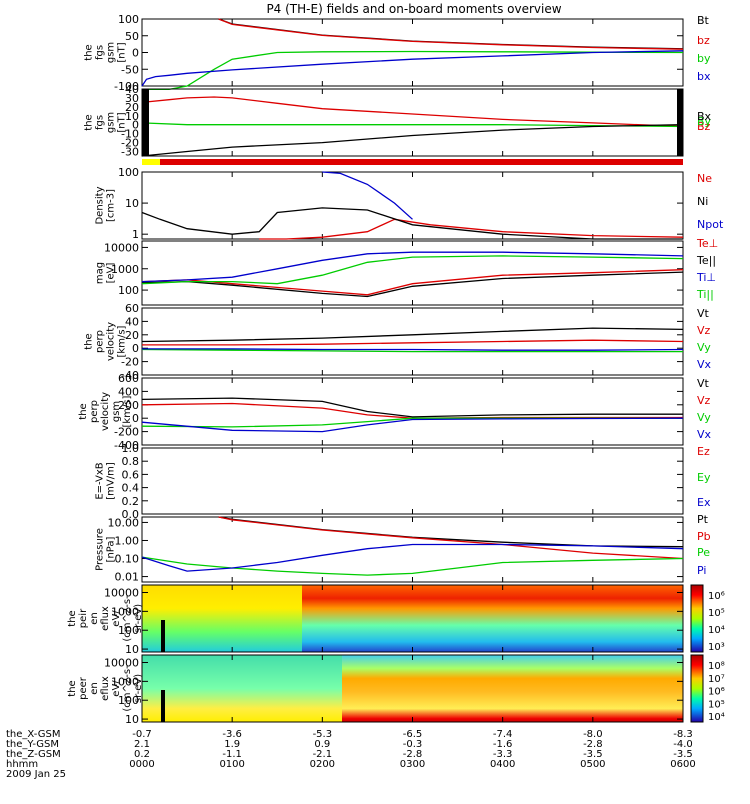  I want to click on y-tick-label: -30, so click(130, 152).